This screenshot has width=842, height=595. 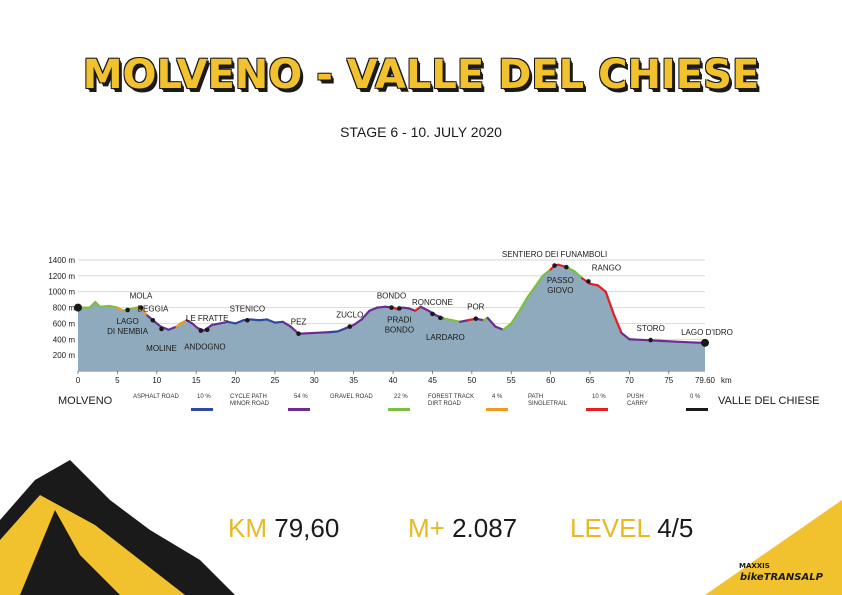 What do you see at coordinates (156, 397) in the screenshot?
I see `legend-label-asphalt: ASPHALT ROAD` at bounding box center [156, 397].